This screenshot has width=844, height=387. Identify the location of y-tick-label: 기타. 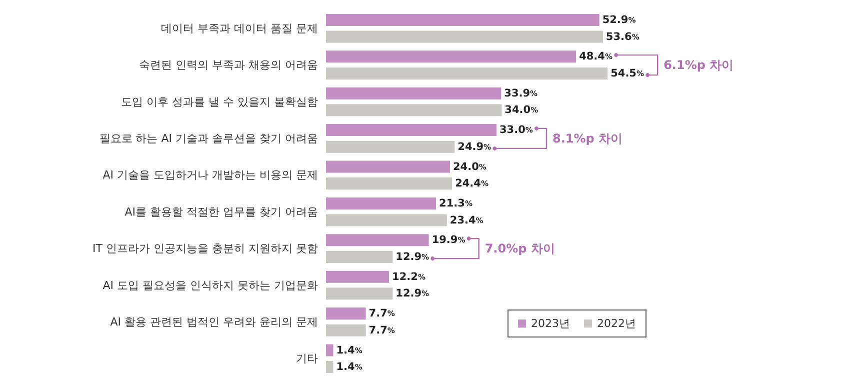
(307, 359).